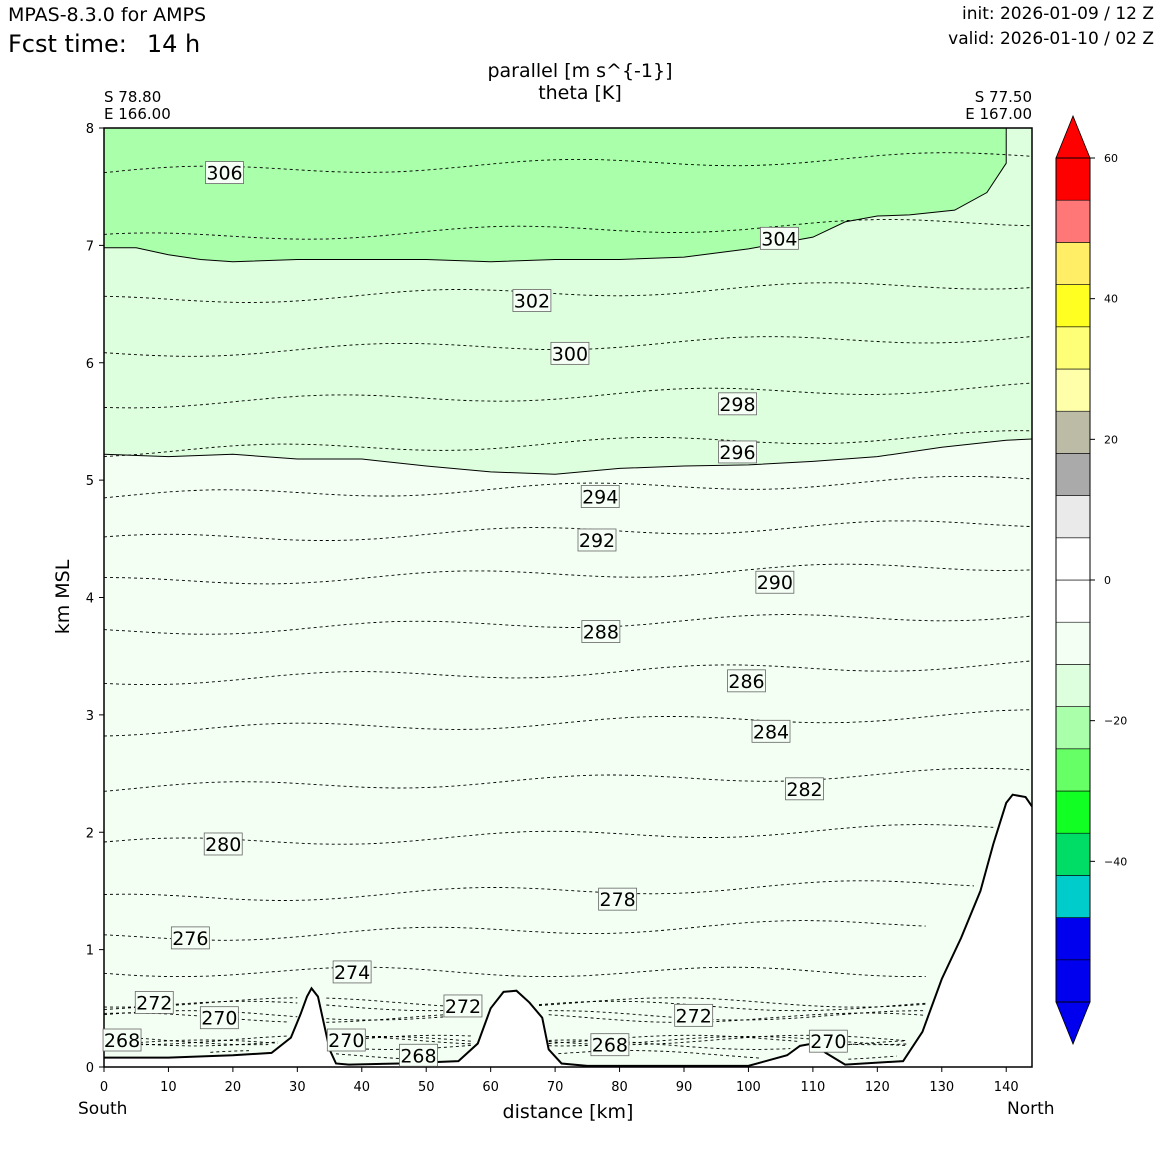  I want to click on contour-label: 270, so click(346, 1040).